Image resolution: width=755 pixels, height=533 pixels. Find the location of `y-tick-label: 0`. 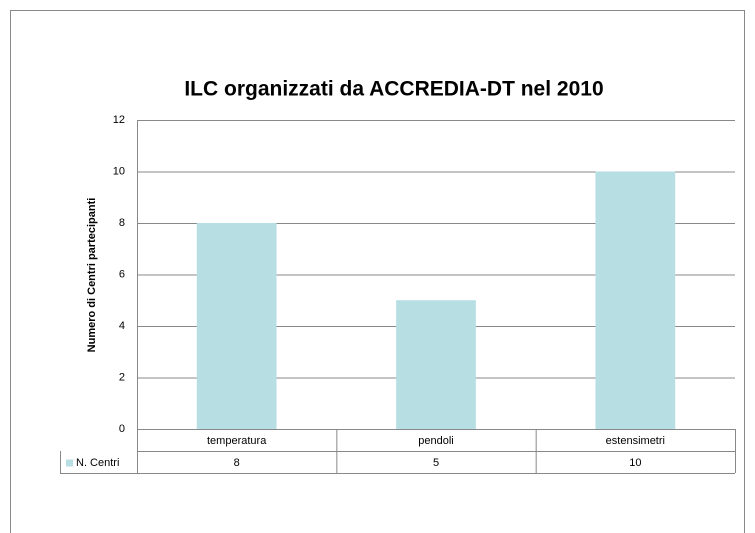

y-tick-label: 0 is located at coordinates (122, 429).